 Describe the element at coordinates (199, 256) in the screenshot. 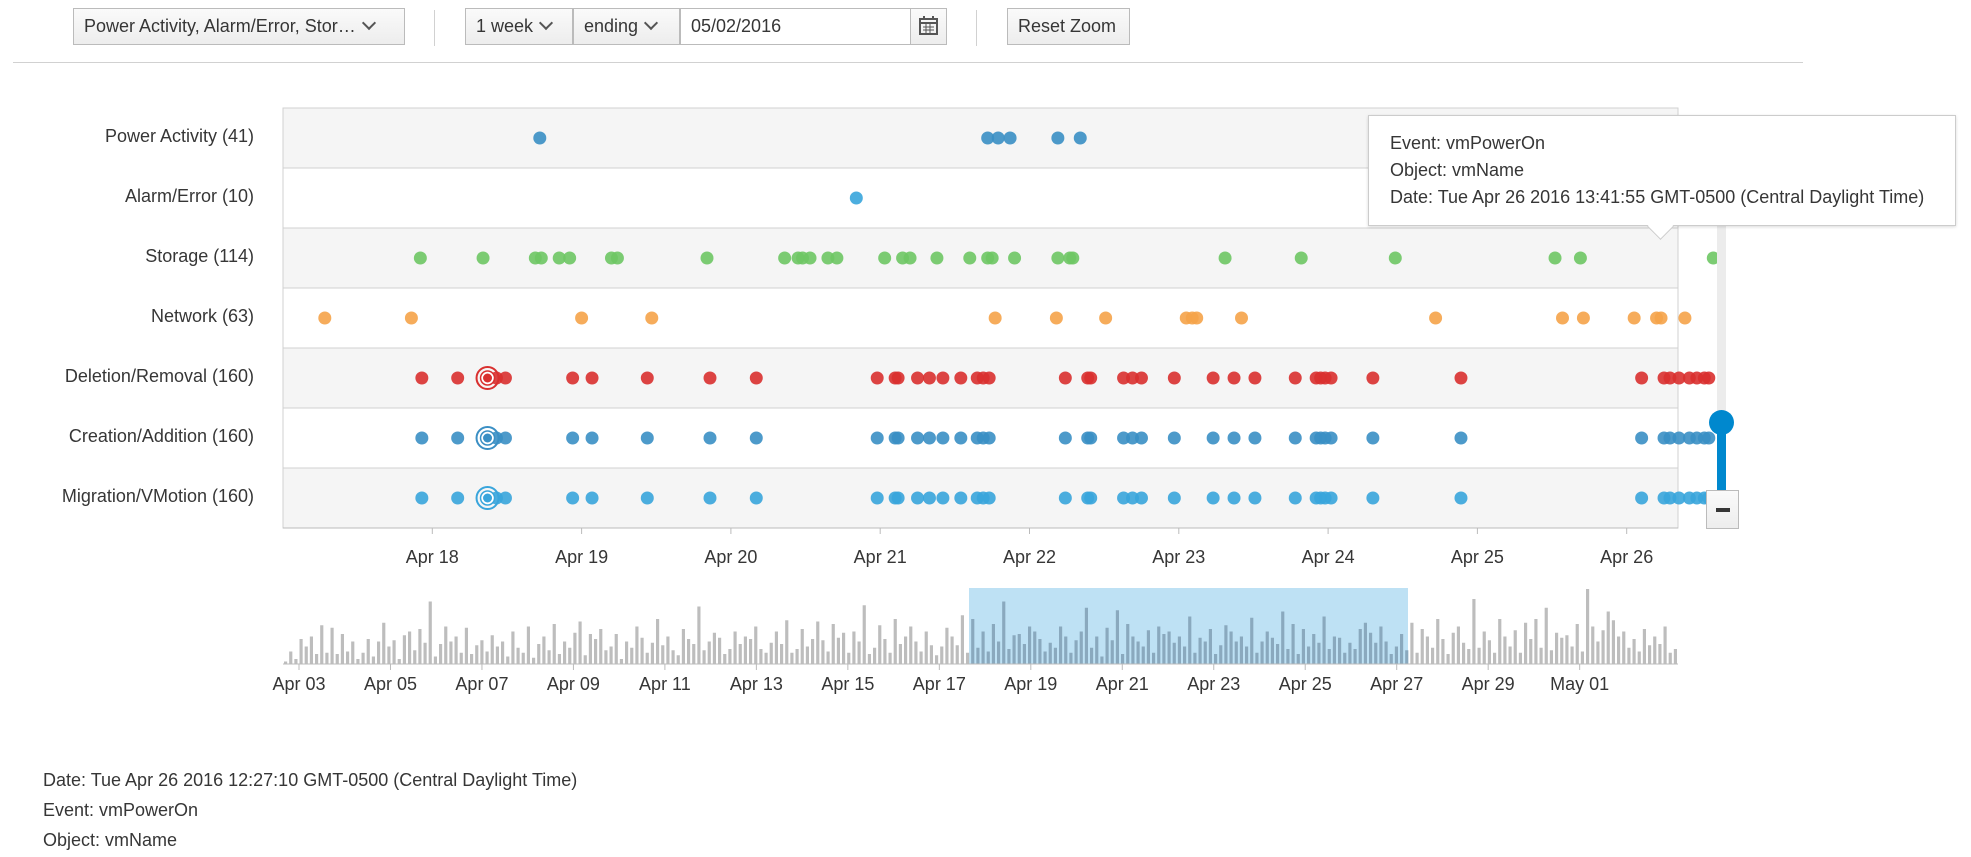

I see `row-label-storage: Storage (114)` at that location.